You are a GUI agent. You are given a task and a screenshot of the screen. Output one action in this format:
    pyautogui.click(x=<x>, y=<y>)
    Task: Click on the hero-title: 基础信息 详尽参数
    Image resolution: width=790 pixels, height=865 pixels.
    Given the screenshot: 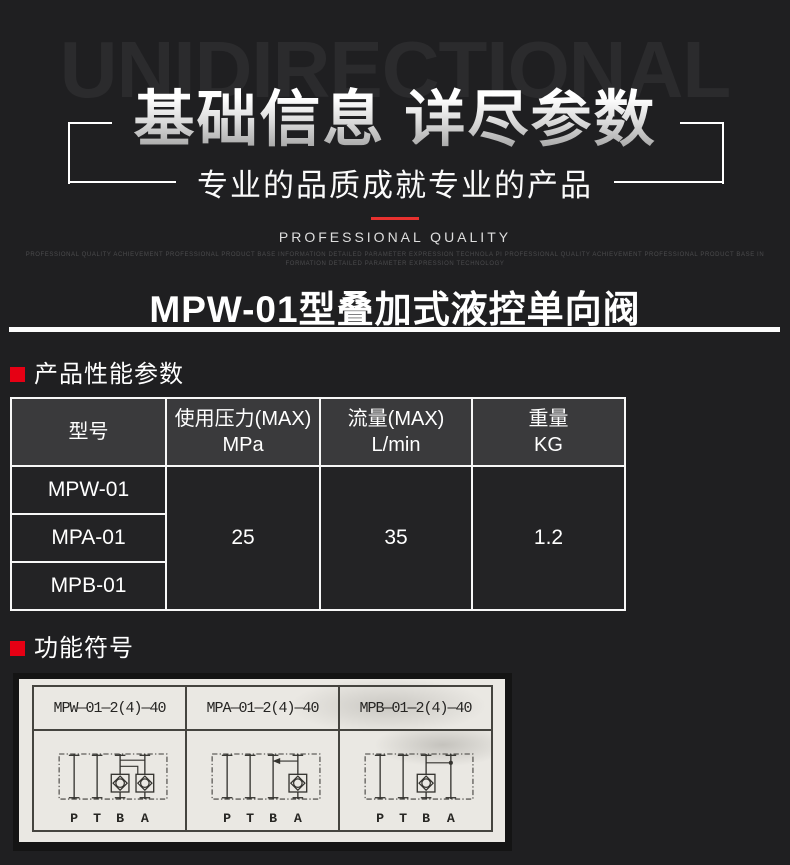 What is the action you would take?
    pyautogui.click(x=395, y=119)
    